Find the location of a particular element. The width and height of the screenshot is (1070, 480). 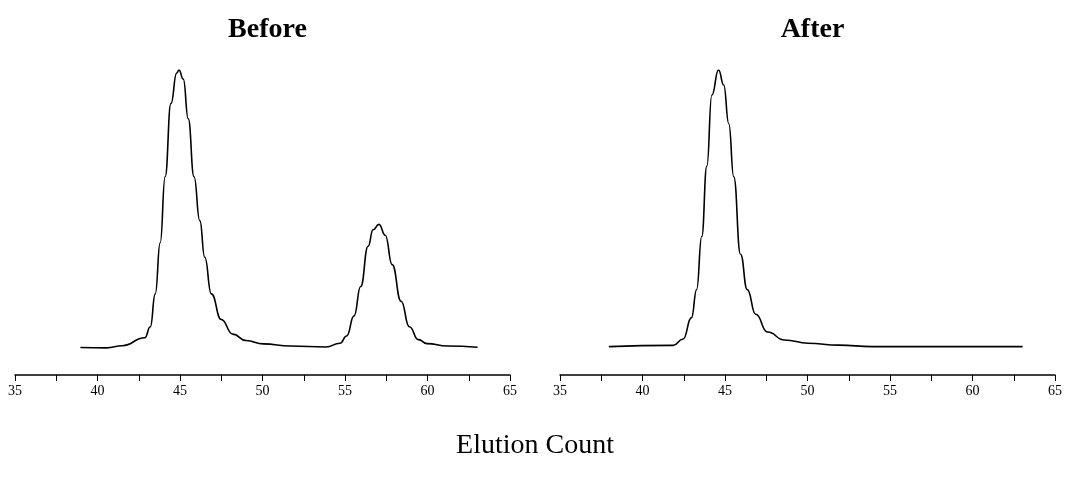

x-axis-title: Elution Count is located at coordinates (535, 444).